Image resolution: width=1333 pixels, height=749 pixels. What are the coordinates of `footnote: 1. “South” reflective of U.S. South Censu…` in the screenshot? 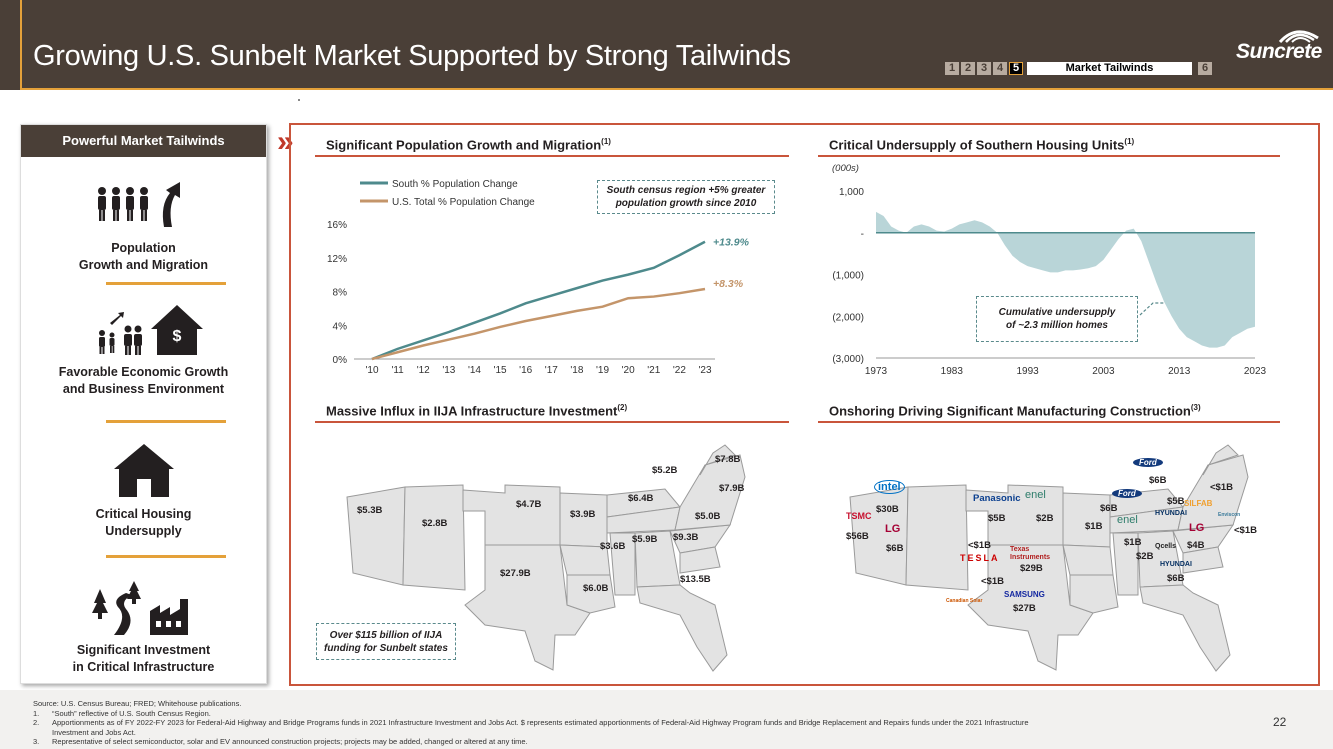 It's located at (122, 713).